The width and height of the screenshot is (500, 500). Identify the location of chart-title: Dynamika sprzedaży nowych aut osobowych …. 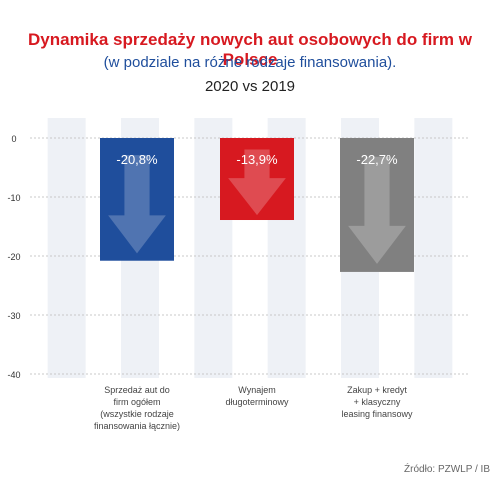
(250, 49).